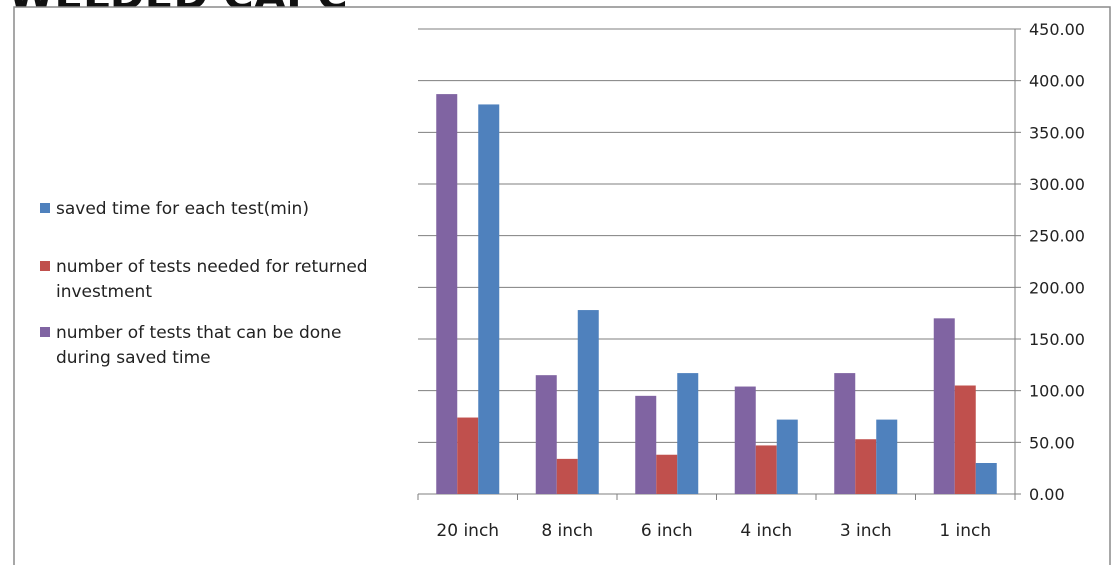 The height and width of the screenshot is (565, 1120). I want to click on y-tick-label: 0.00, so click(1047, 494).